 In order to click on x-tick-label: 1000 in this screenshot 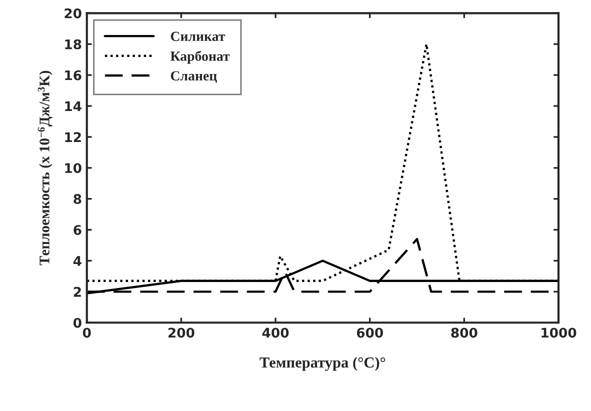, I will do `click(559, 333)`.